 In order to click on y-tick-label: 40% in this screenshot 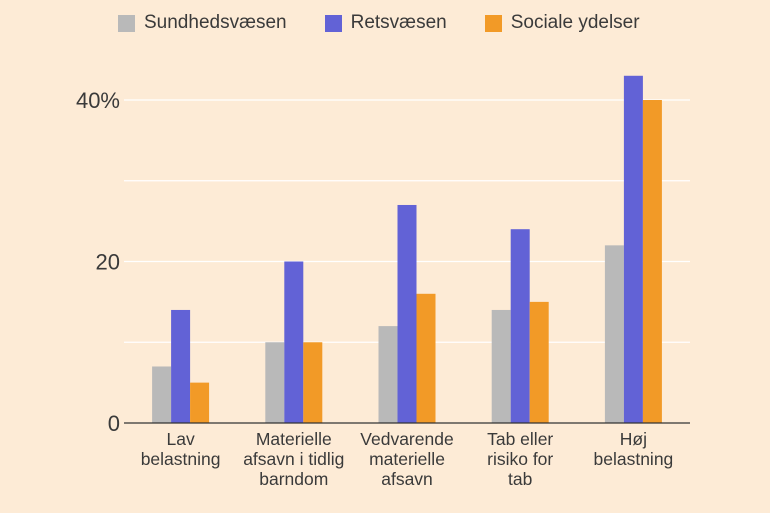, I will do `click(98, 100)`.